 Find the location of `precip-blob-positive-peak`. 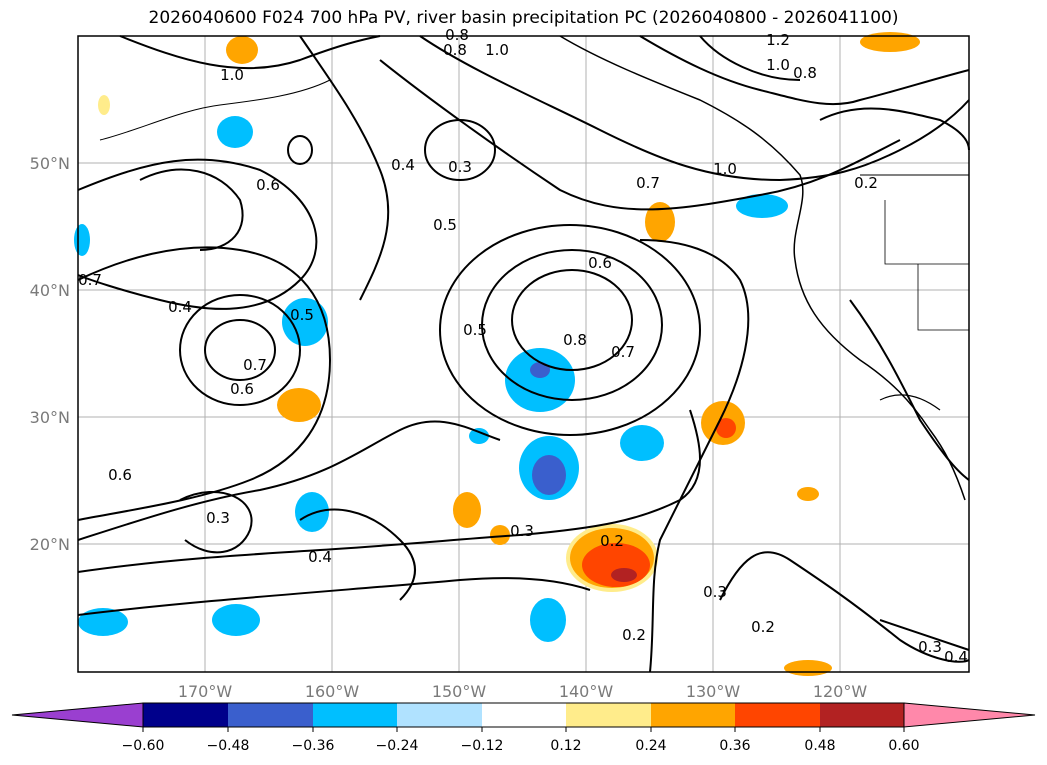

precip-blob-positive-peak is located at coordinates (624, 575).